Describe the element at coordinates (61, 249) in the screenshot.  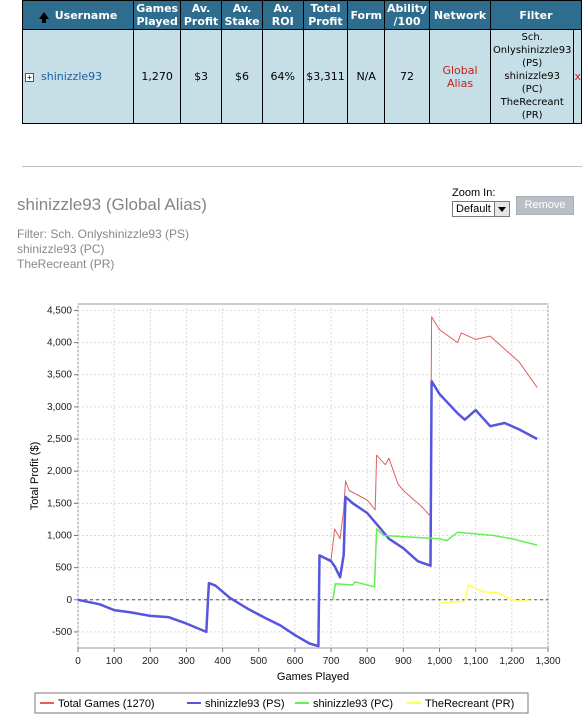
I see `filter-line: shinizzle93 (PC)` at that location.